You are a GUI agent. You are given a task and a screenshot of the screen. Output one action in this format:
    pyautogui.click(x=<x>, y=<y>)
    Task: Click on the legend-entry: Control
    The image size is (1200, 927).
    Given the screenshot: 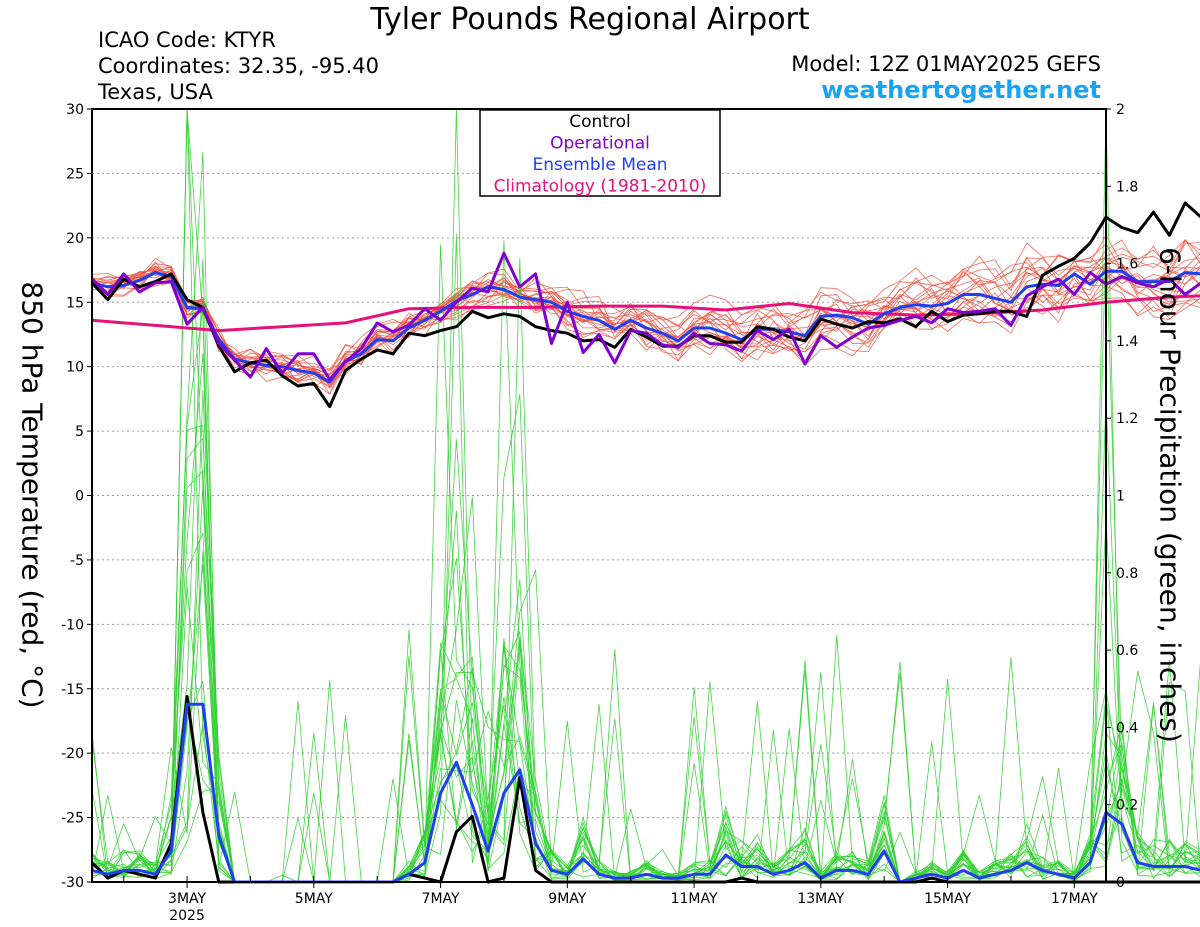 What is the action you would take?
    pyautogui.click(x=599, y=122)
    